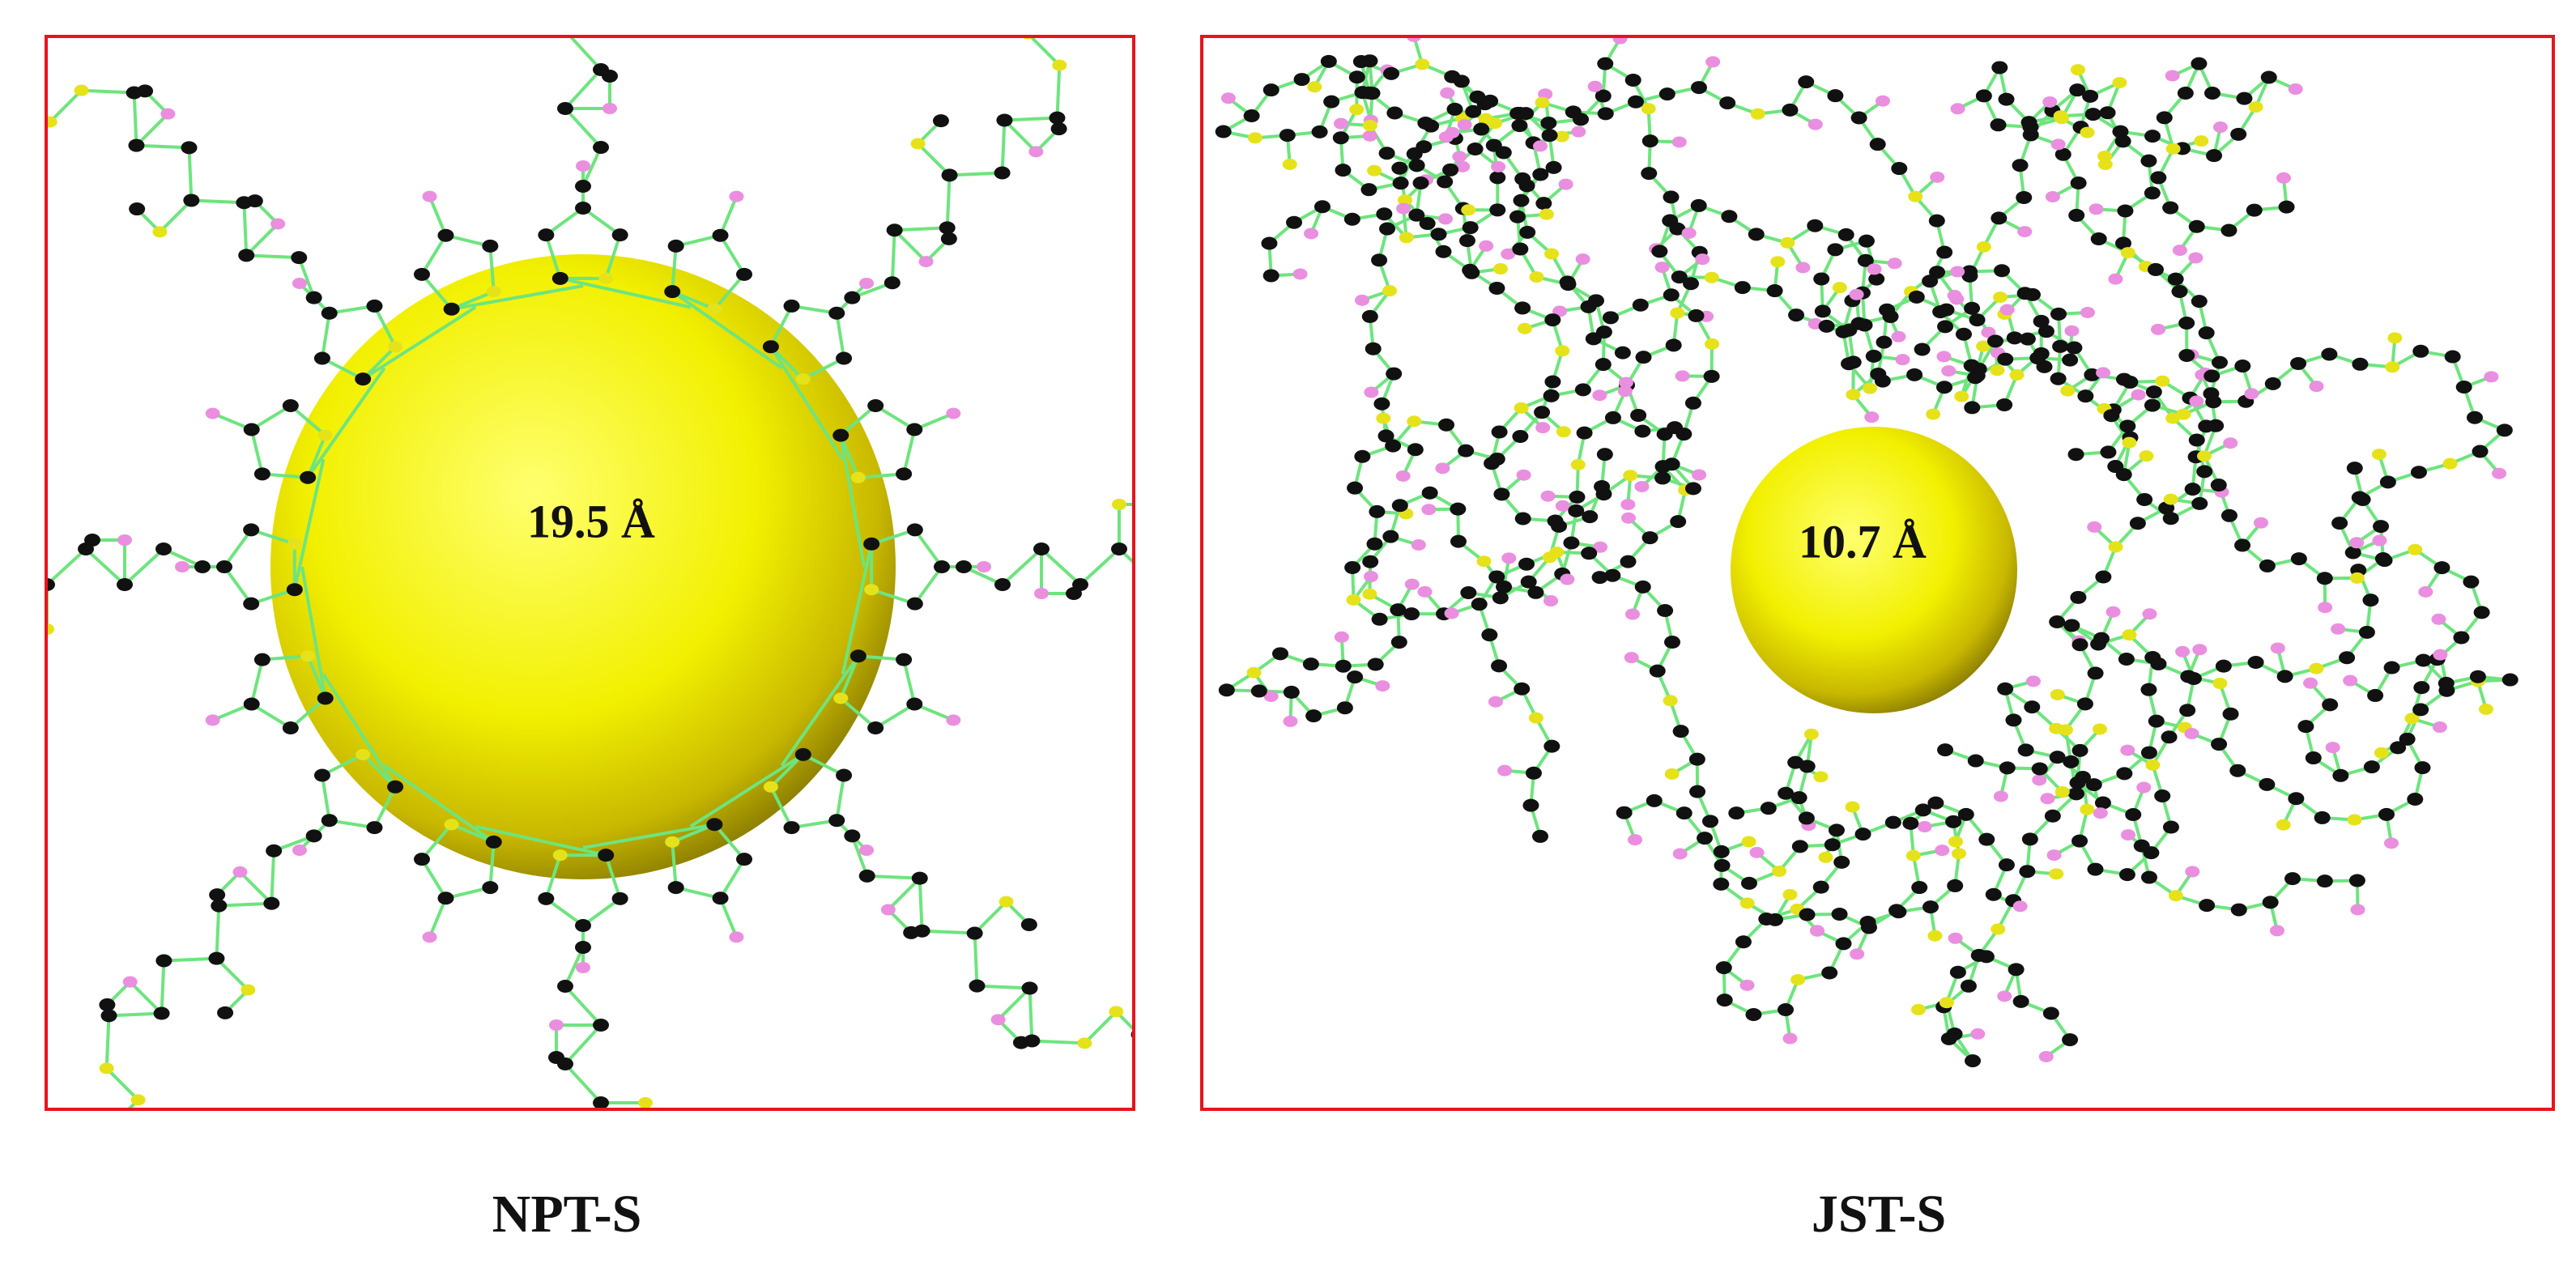  I want to click on cavity-sphere, so click(1874, 570).